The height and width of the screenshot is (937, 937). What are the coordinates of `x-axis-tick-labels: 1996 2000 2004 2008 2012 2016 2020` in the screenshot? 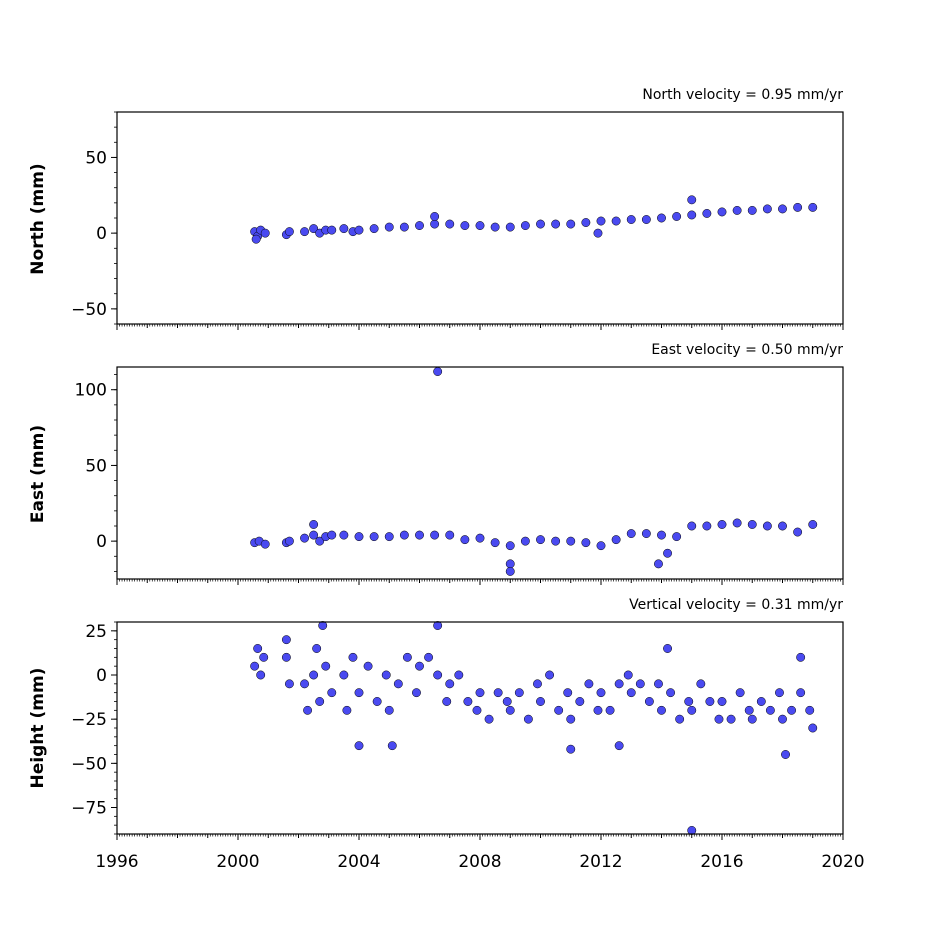 It's located at (479, 862).